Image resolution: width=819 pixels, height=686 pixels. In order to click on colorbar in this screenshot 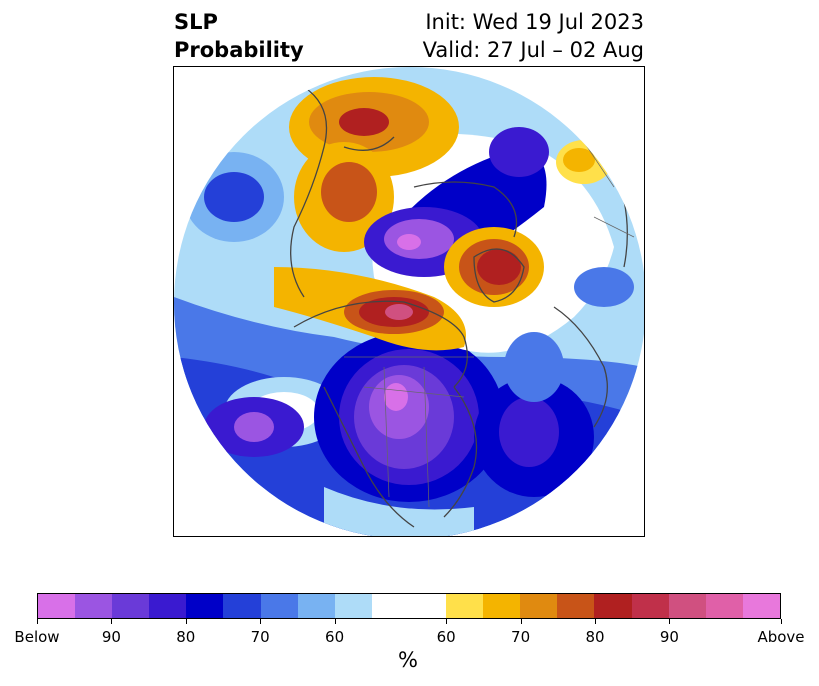, I will do `click(409, 606)`.